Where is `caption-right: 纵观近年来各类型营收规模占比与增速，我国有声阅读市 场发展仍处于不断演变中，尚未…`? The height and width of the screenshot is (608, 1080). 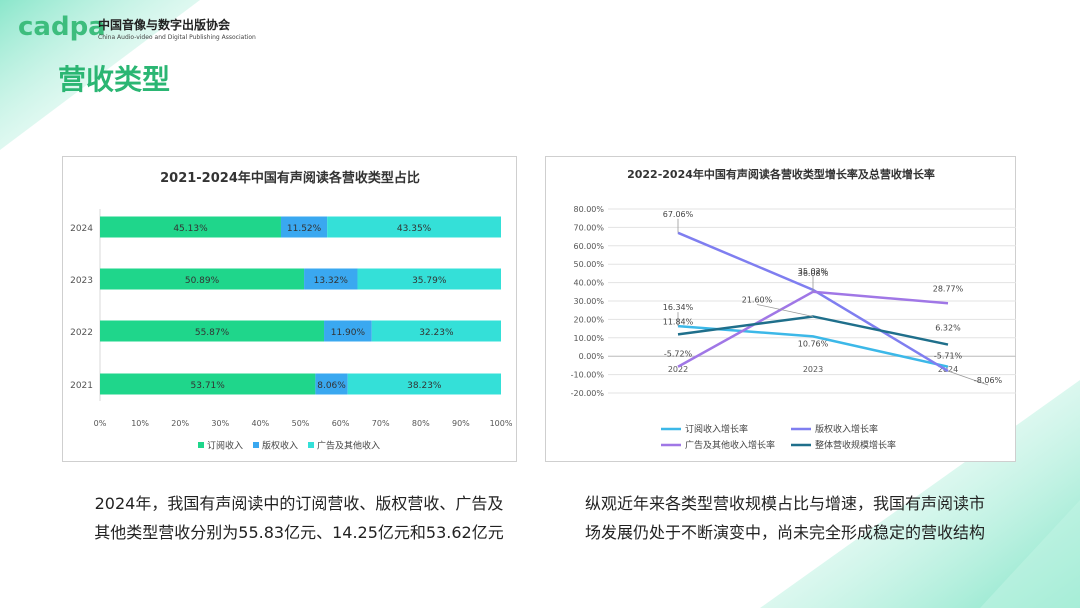
caption-right: 纵观近年来各类型营收规模占比与增速，我国有声阅读市 场发展仍处于不断演变中，尚未… is located at coordinates (785, 518).